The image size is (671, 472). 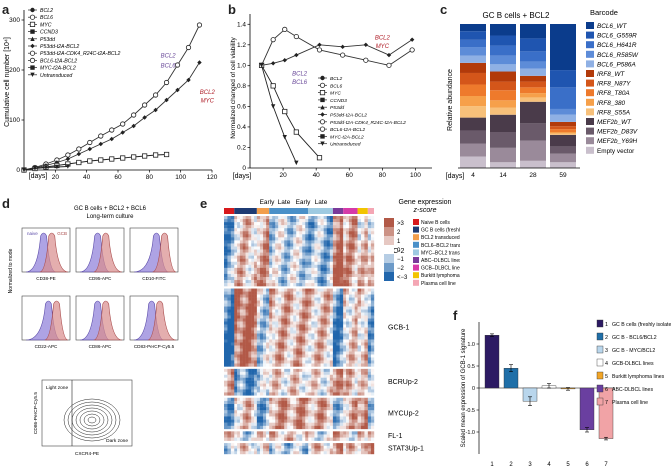 What do you see at coordinates (56, 320) in the screenshot?
I see `d-histogram-curve-b` at bounding box center [56, 320].